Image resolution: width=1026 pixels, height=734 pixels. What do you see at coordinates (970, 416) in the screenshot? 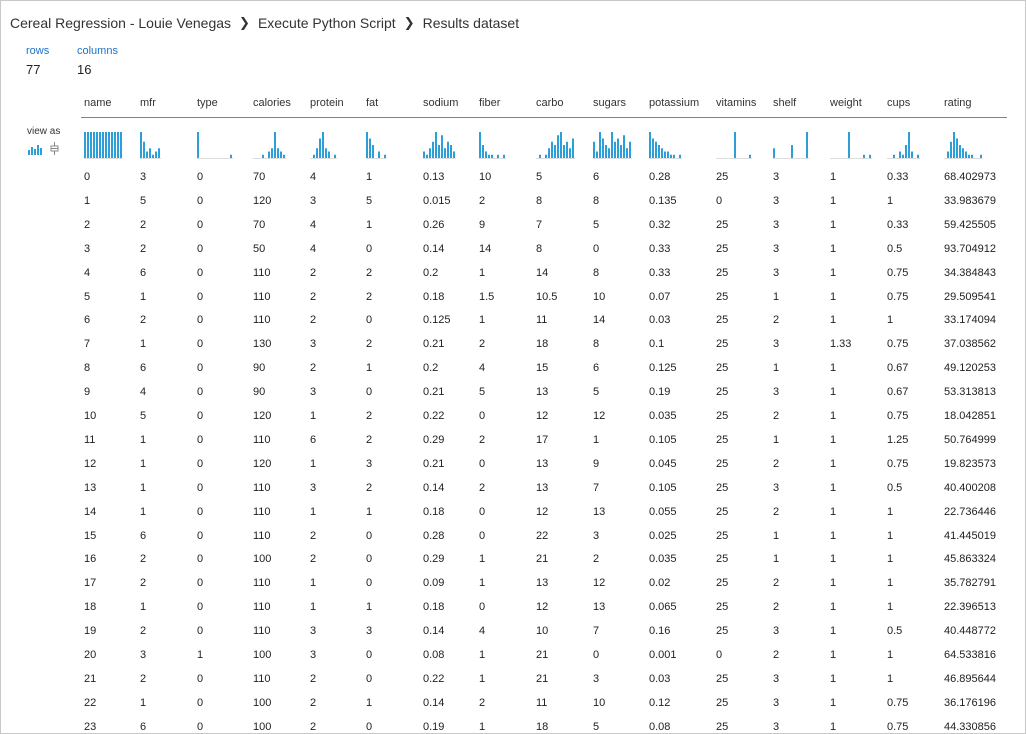
I see `cell-rating: 18.042851` at bounding box center [970, 416].